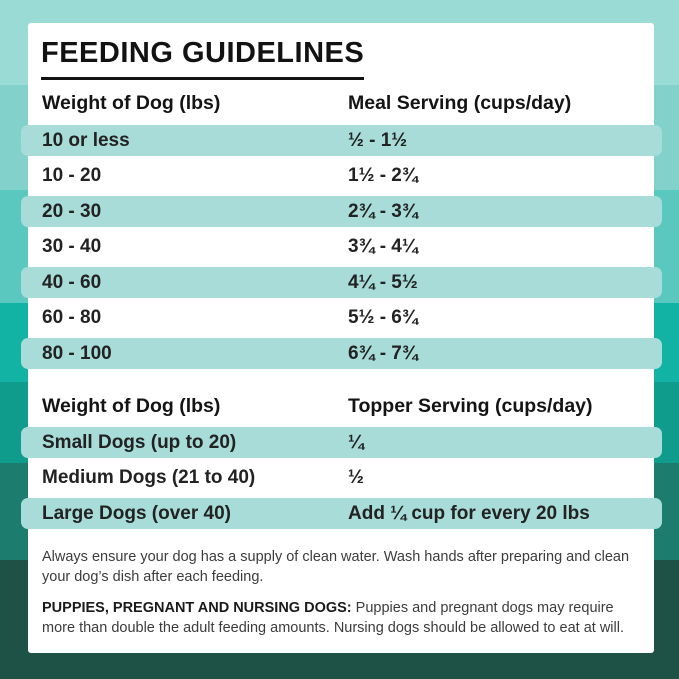 This screenshot has height=679, width=679. What do you see at coordinates (72, 282) in the screenshot?
I see `weight-cell: 40 - 60` at bounding box center [72, 282].